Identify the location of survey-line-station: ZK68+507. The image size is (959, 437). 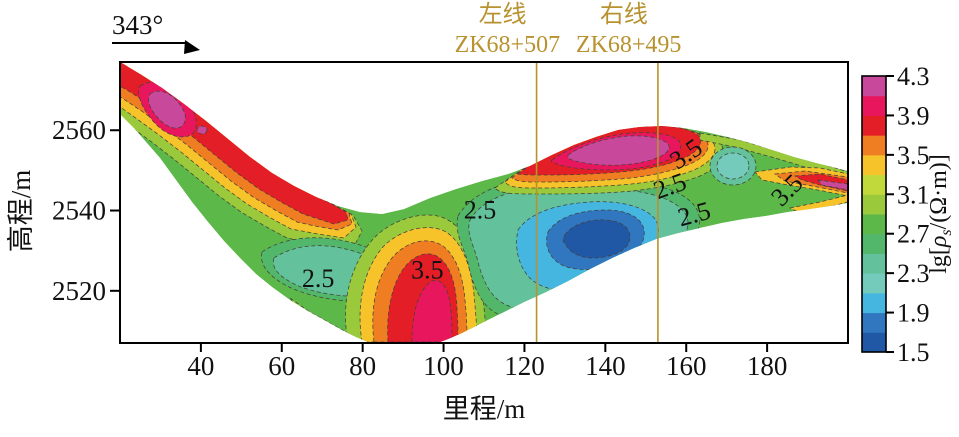
(508, 45).